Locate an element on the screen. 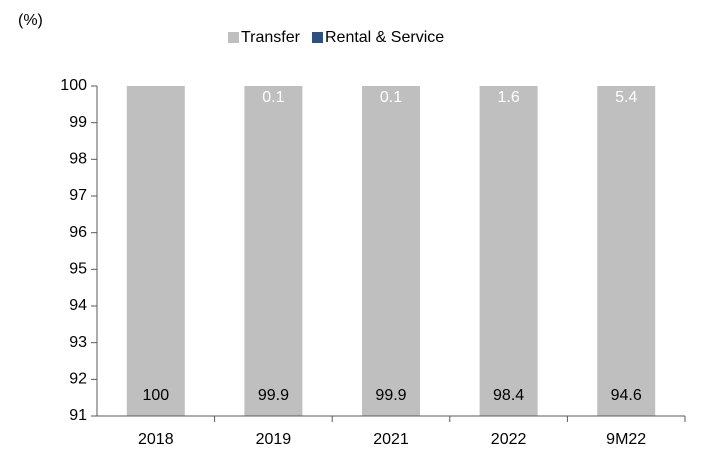 Image resolution: width=726 pixels, height=459 pixels. y-tick-label: 93 is located at coordinates (78, 342).